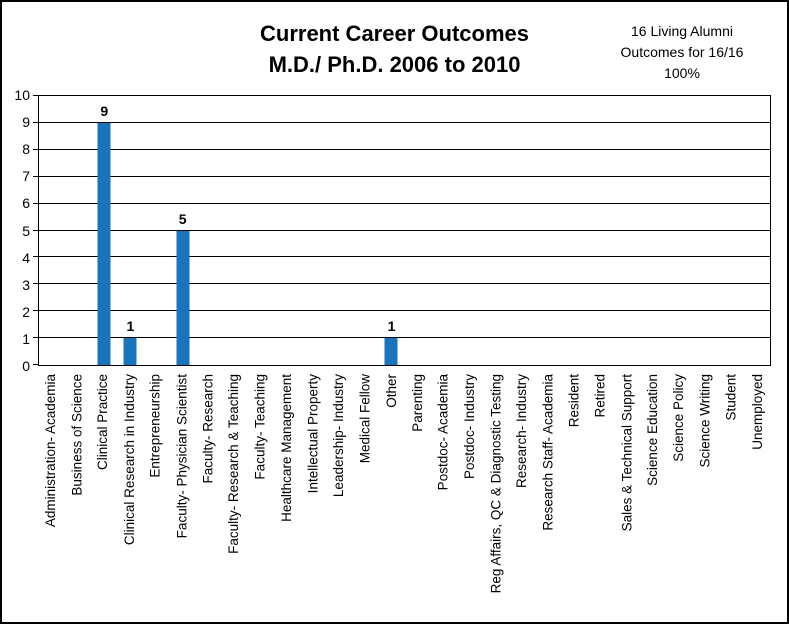 The image size is (789, 624). I want to click on y-tick-label: 9, so click(26, 122).